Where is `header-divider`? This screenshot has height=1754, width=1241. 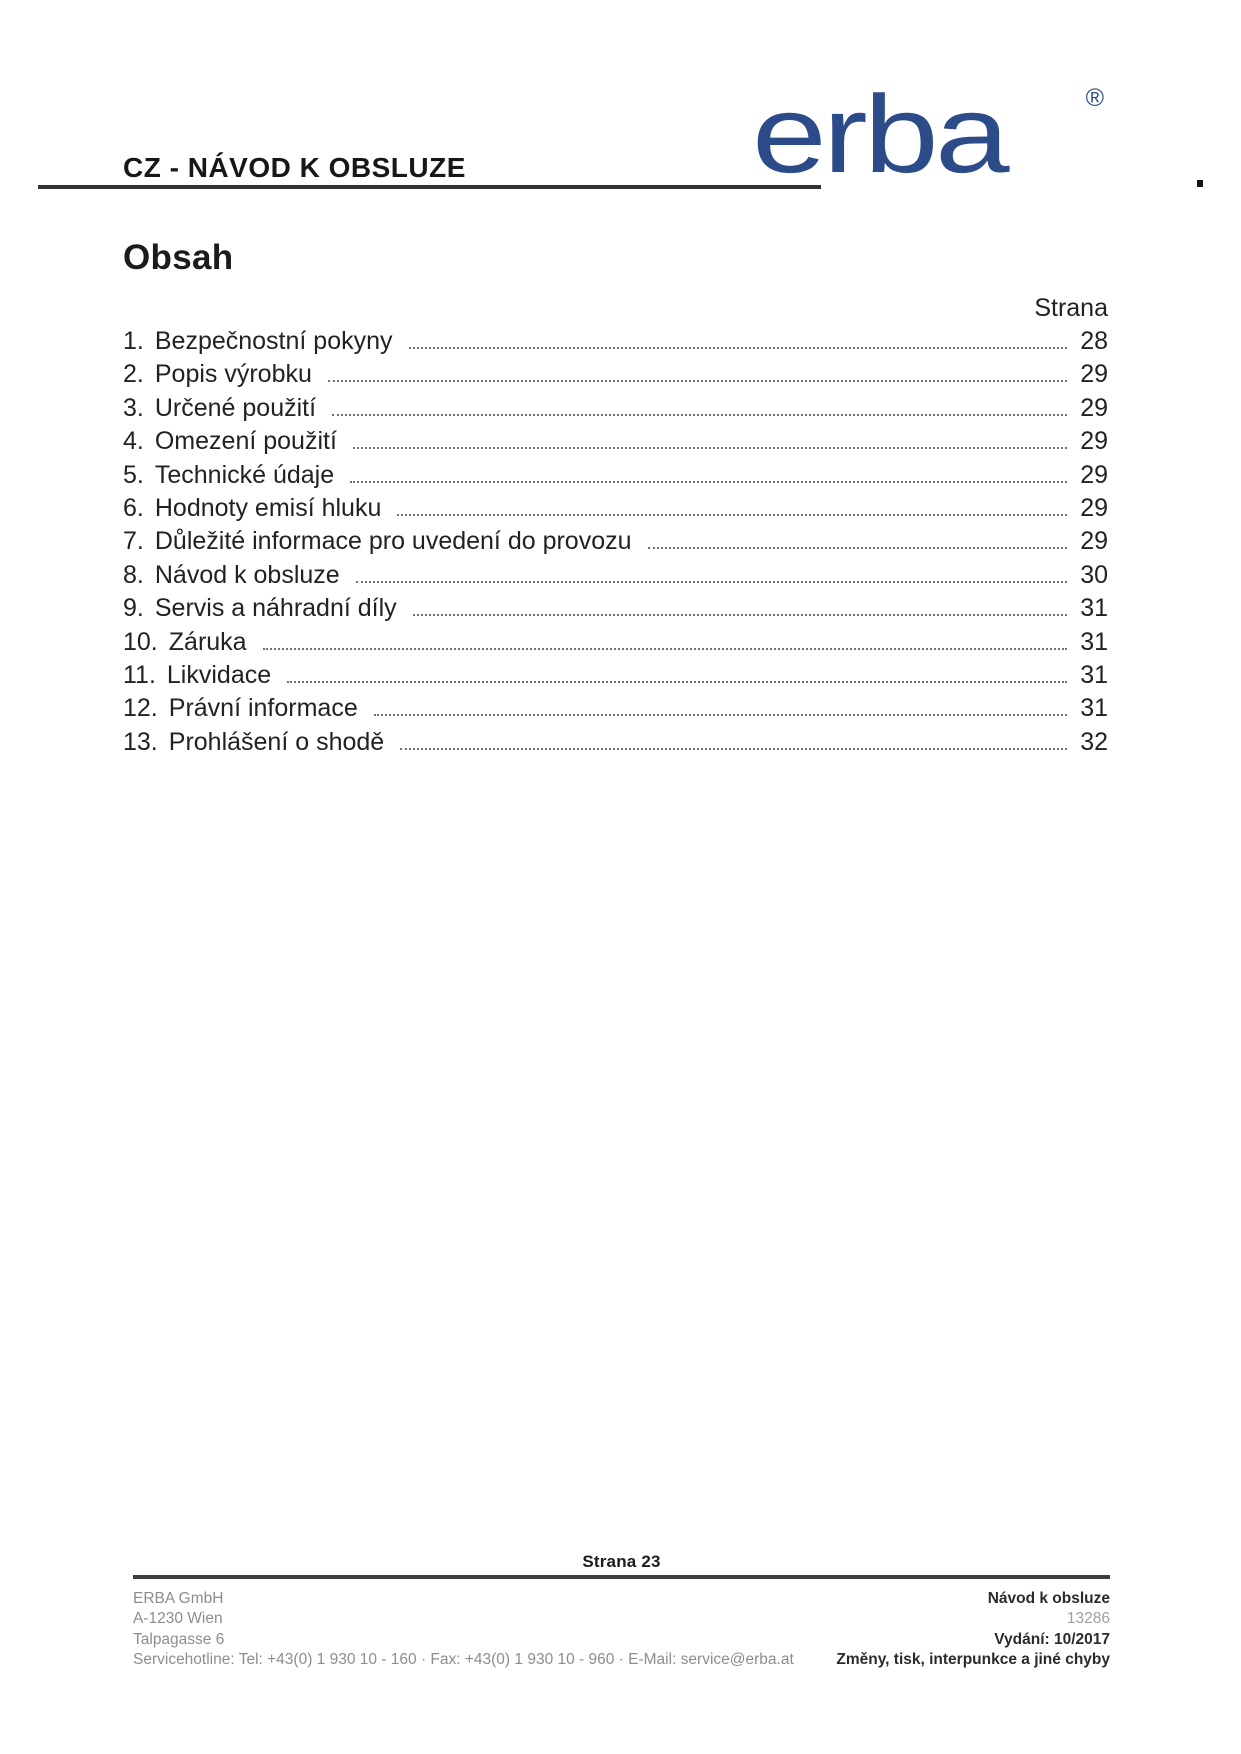
header-divider is located at coordinates (429, 187).